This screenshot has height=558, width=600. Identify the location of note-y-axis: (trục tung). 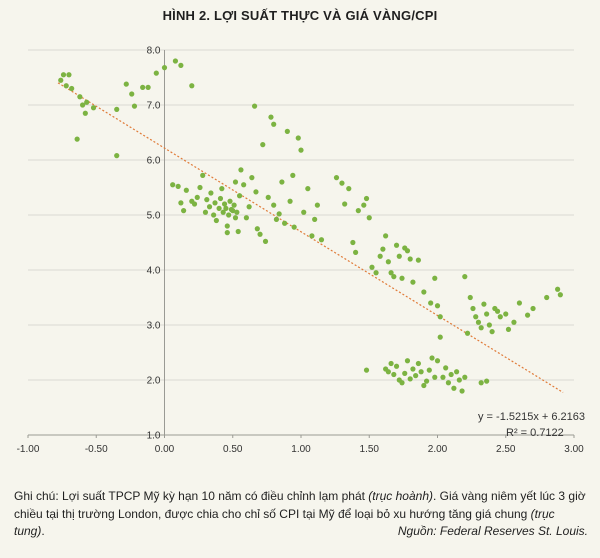
(284, 522).